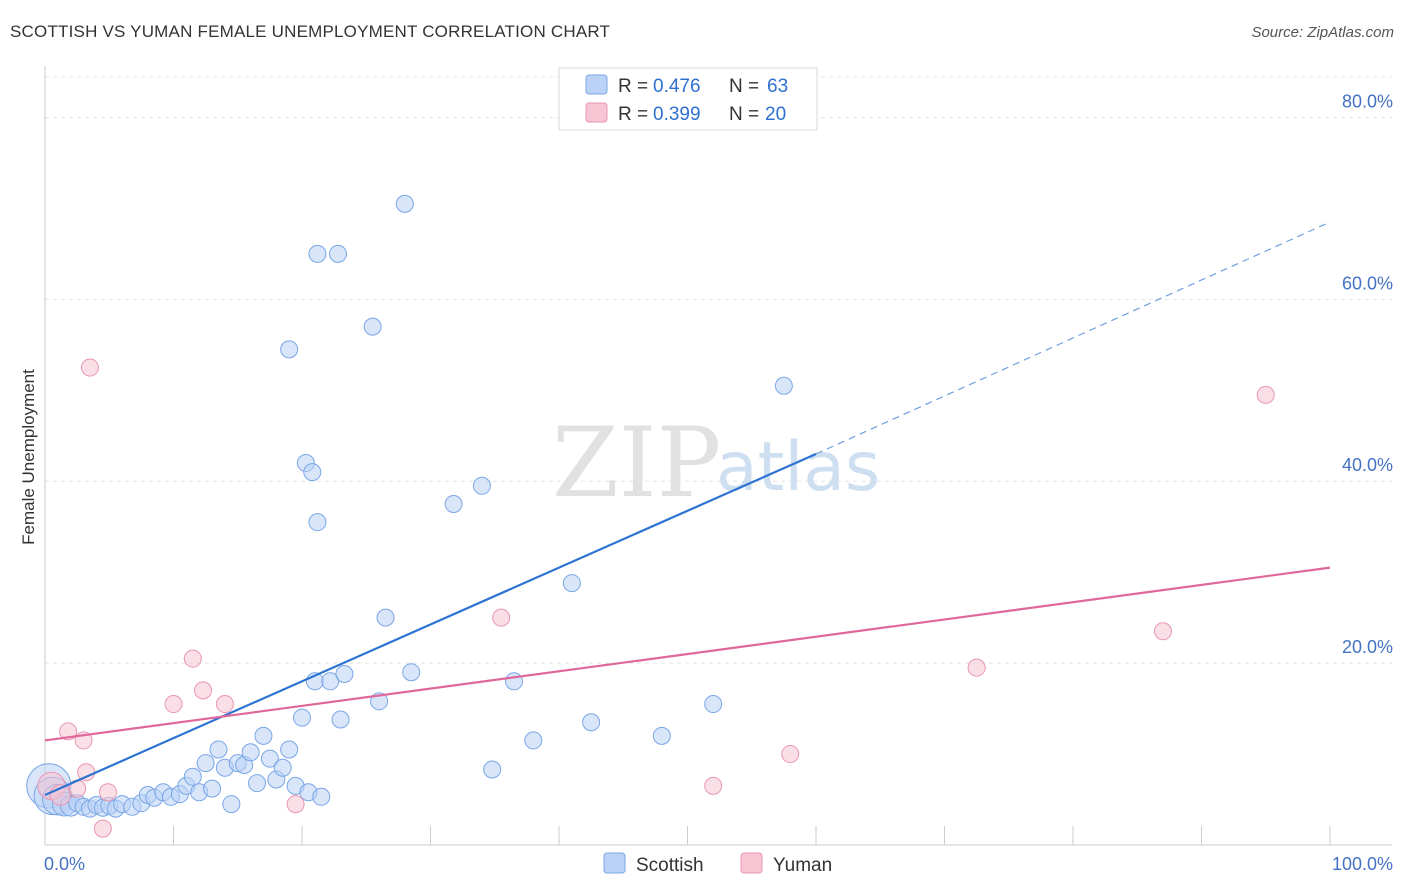 The width and height of the screenshot is (1406, 892). Describe the element at coordinates (633, 114) in the screenshot. I see `legend-r-label-yuman: R =` at that location.